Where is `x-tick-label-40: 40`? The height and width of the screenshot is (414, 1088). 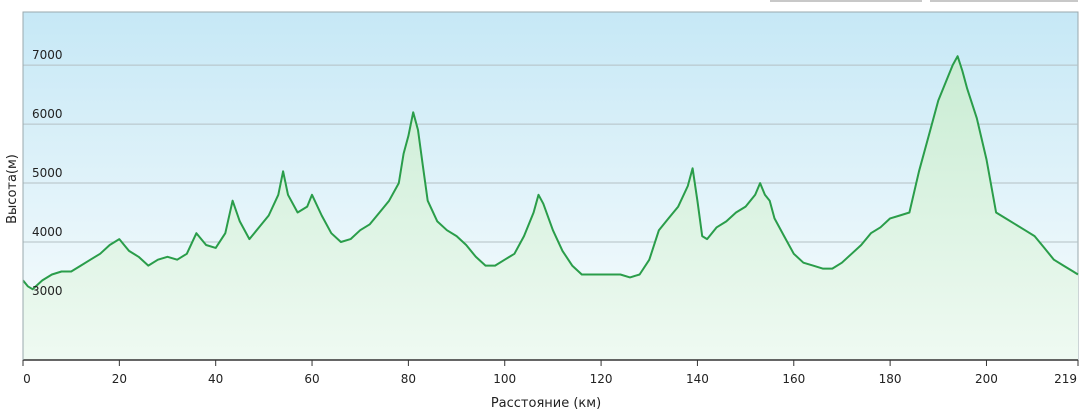
x-tick-label-40: 40 is located at coordinates (215, 379).